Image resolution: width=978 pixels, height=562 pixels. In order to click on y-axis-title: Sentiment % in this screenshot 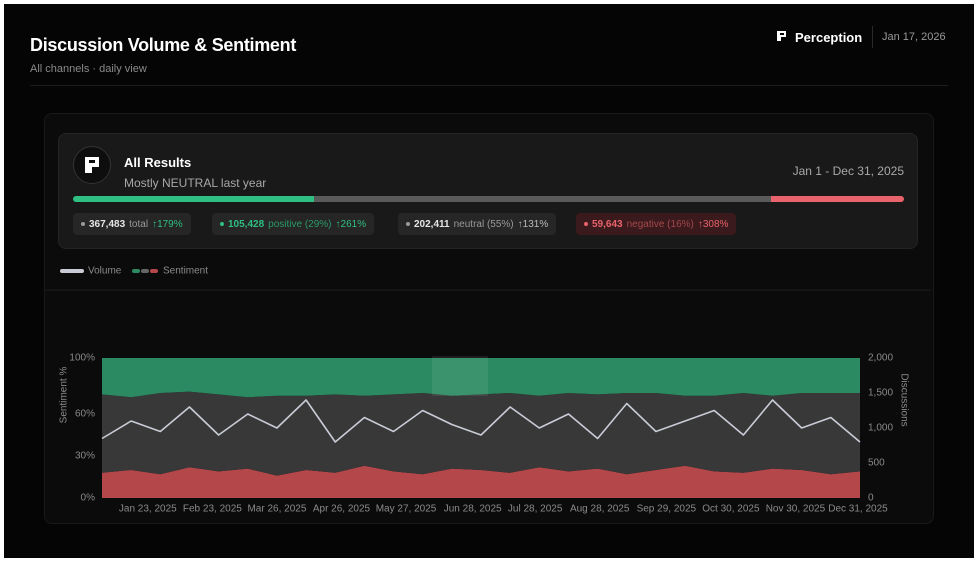, I will do `click(64, 395)`.